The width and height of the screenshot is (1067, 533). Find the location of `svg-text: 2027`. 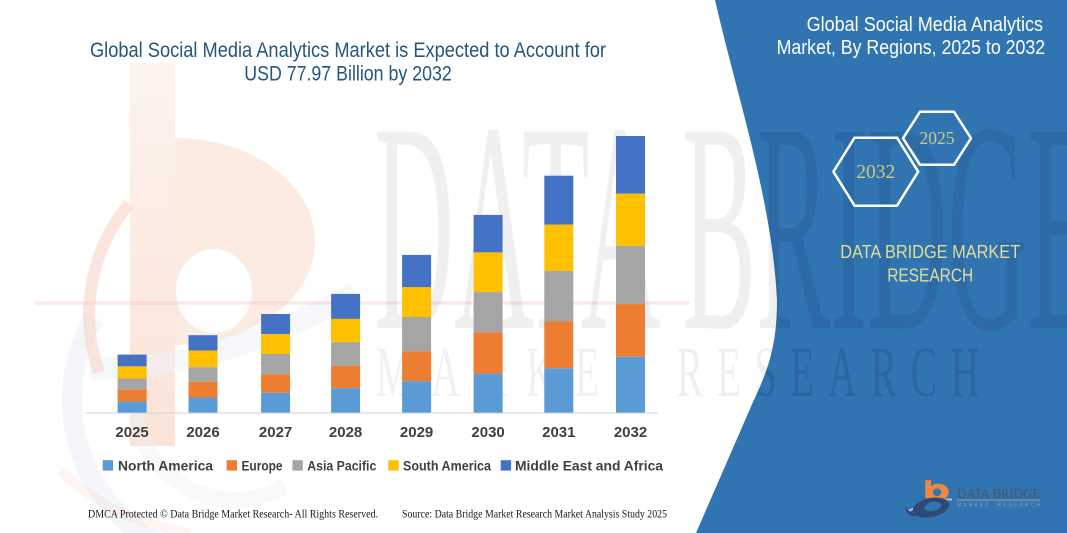

svg-text: 2027 is located at coordinates (275, 432).